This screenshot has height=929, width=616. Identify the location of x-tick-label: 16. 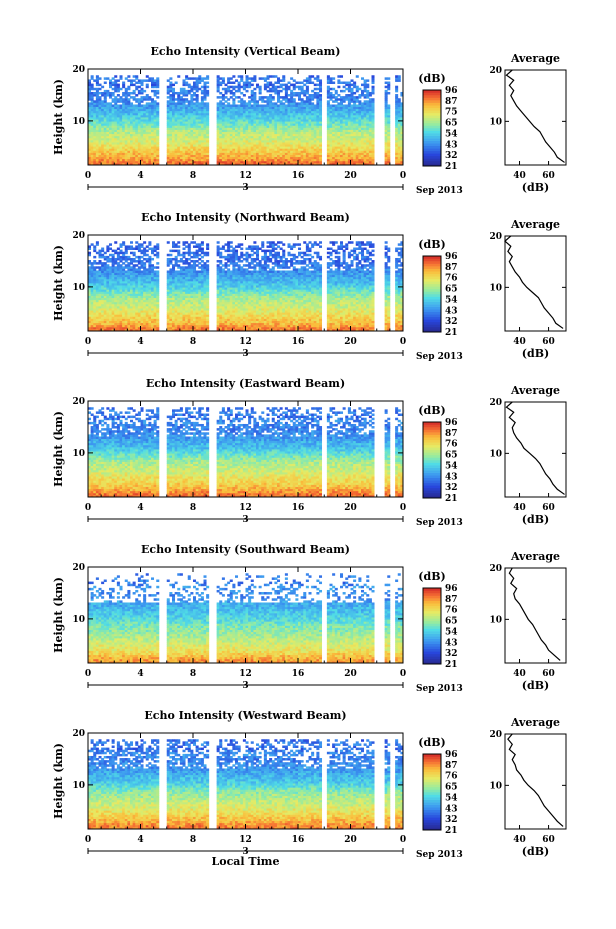
(298, 176).